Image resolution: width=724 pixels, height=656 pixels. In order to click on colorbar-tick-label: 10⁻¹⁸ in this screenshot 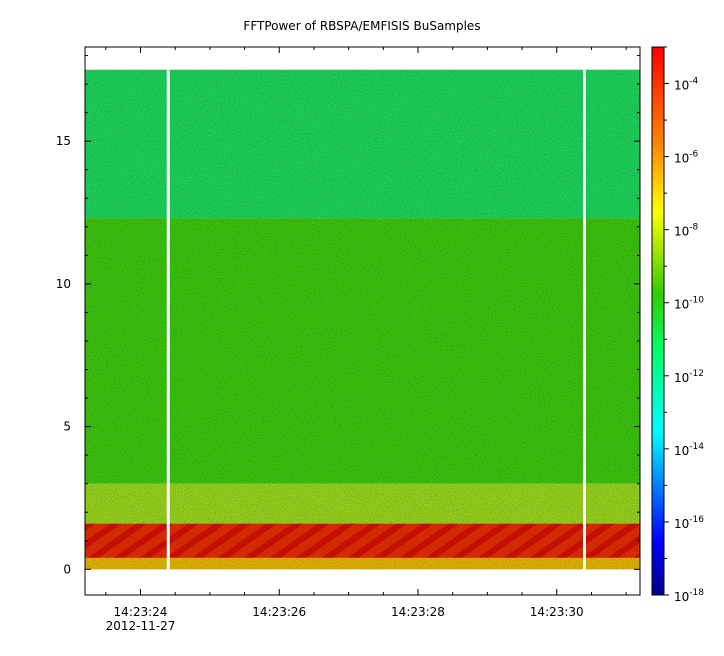, I will do `click(689, 596)`.